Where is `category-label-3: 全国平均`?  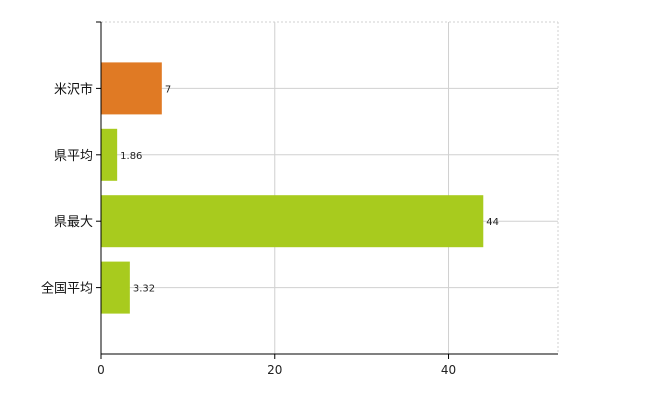
category-label-3: 全国平均 is located at coordinates (67, 289).